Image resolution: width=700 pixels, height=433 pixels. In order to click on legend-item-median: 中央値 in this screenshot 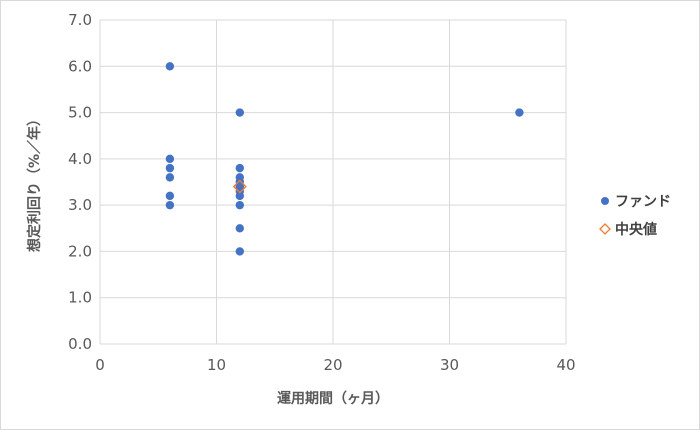, I will do `click(628, 229)`.